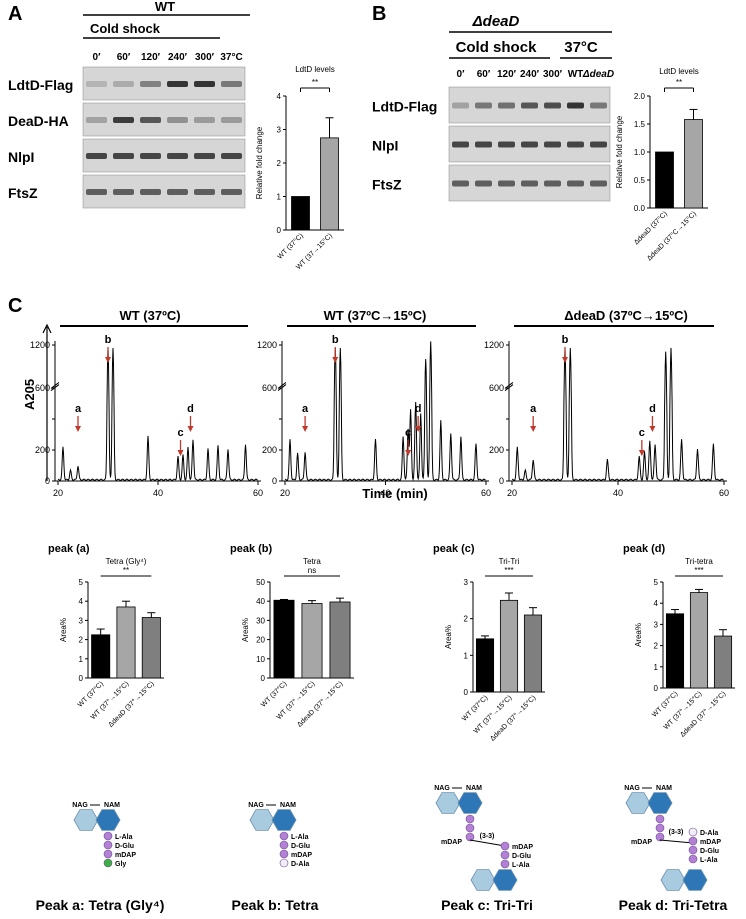  What do you see at coordinates (508, 570) in the screenshot?
I see `significance-label: ***` at bounding box center [508, 570].